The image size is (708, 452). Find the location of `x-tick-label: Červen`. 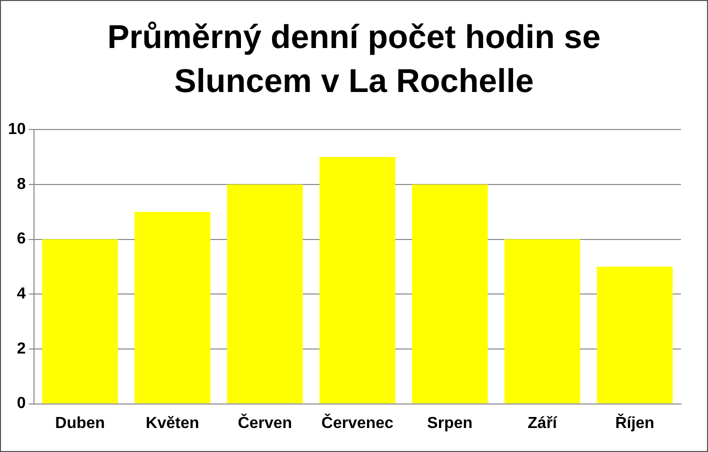

x-tick-label: Červen is located at coordinates (265, 422).